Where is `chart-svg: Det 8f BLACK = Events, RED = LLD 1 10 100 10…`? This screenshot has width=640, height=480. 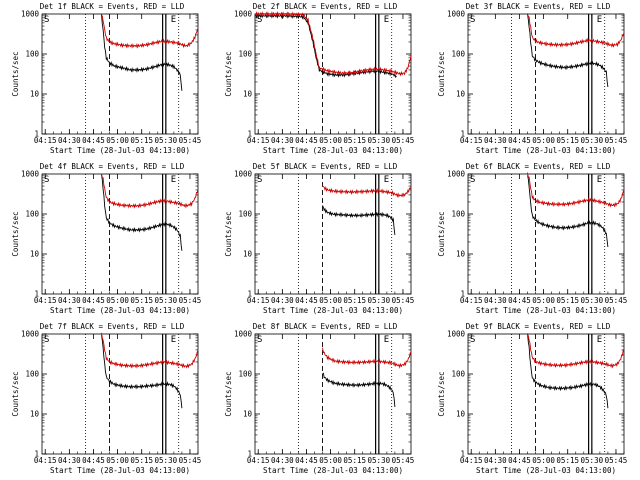 chart-svg: Det 8f BLACK = Events, RED = LLD 1 10 100 10… is located at coordinates (319, 398).